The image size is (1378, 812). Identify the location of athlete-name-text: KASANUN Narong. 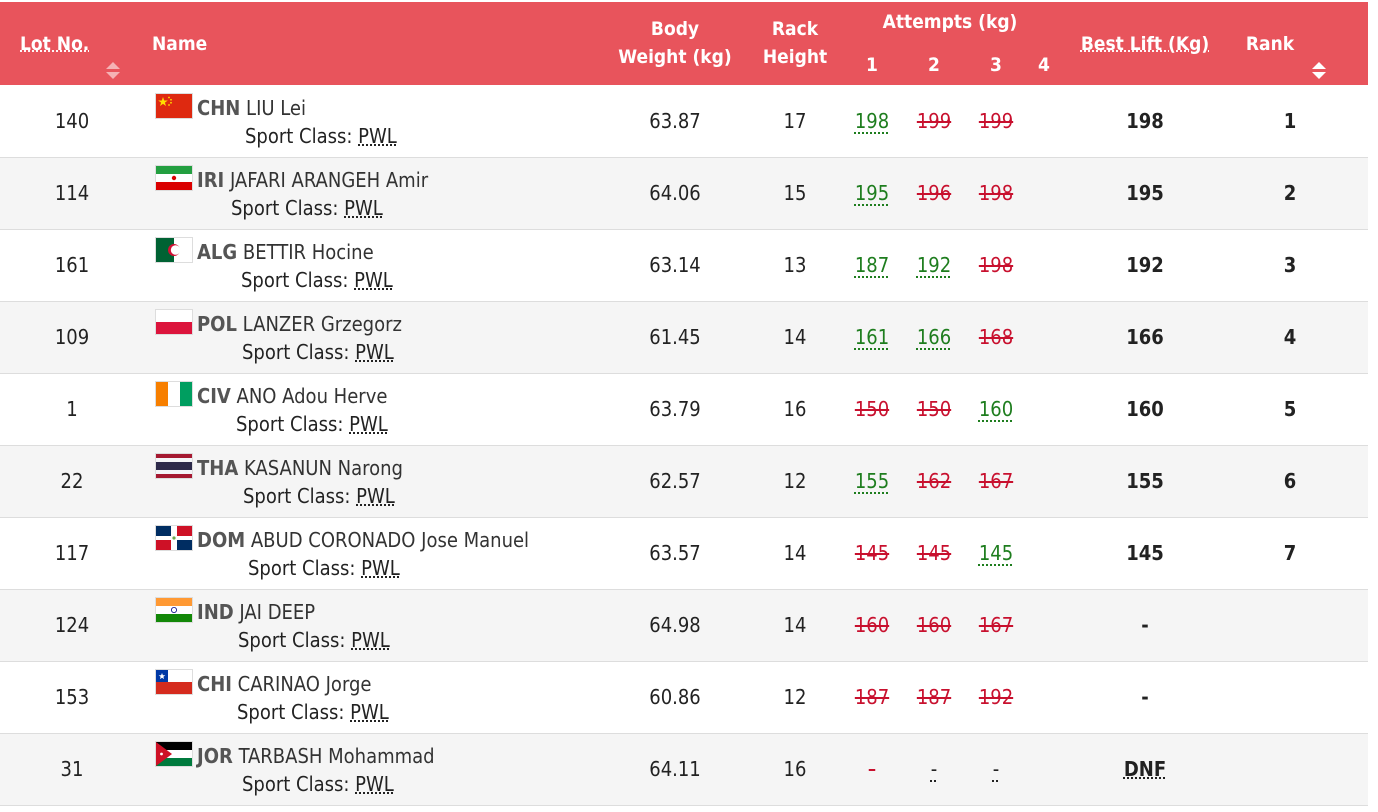
(323, 468).